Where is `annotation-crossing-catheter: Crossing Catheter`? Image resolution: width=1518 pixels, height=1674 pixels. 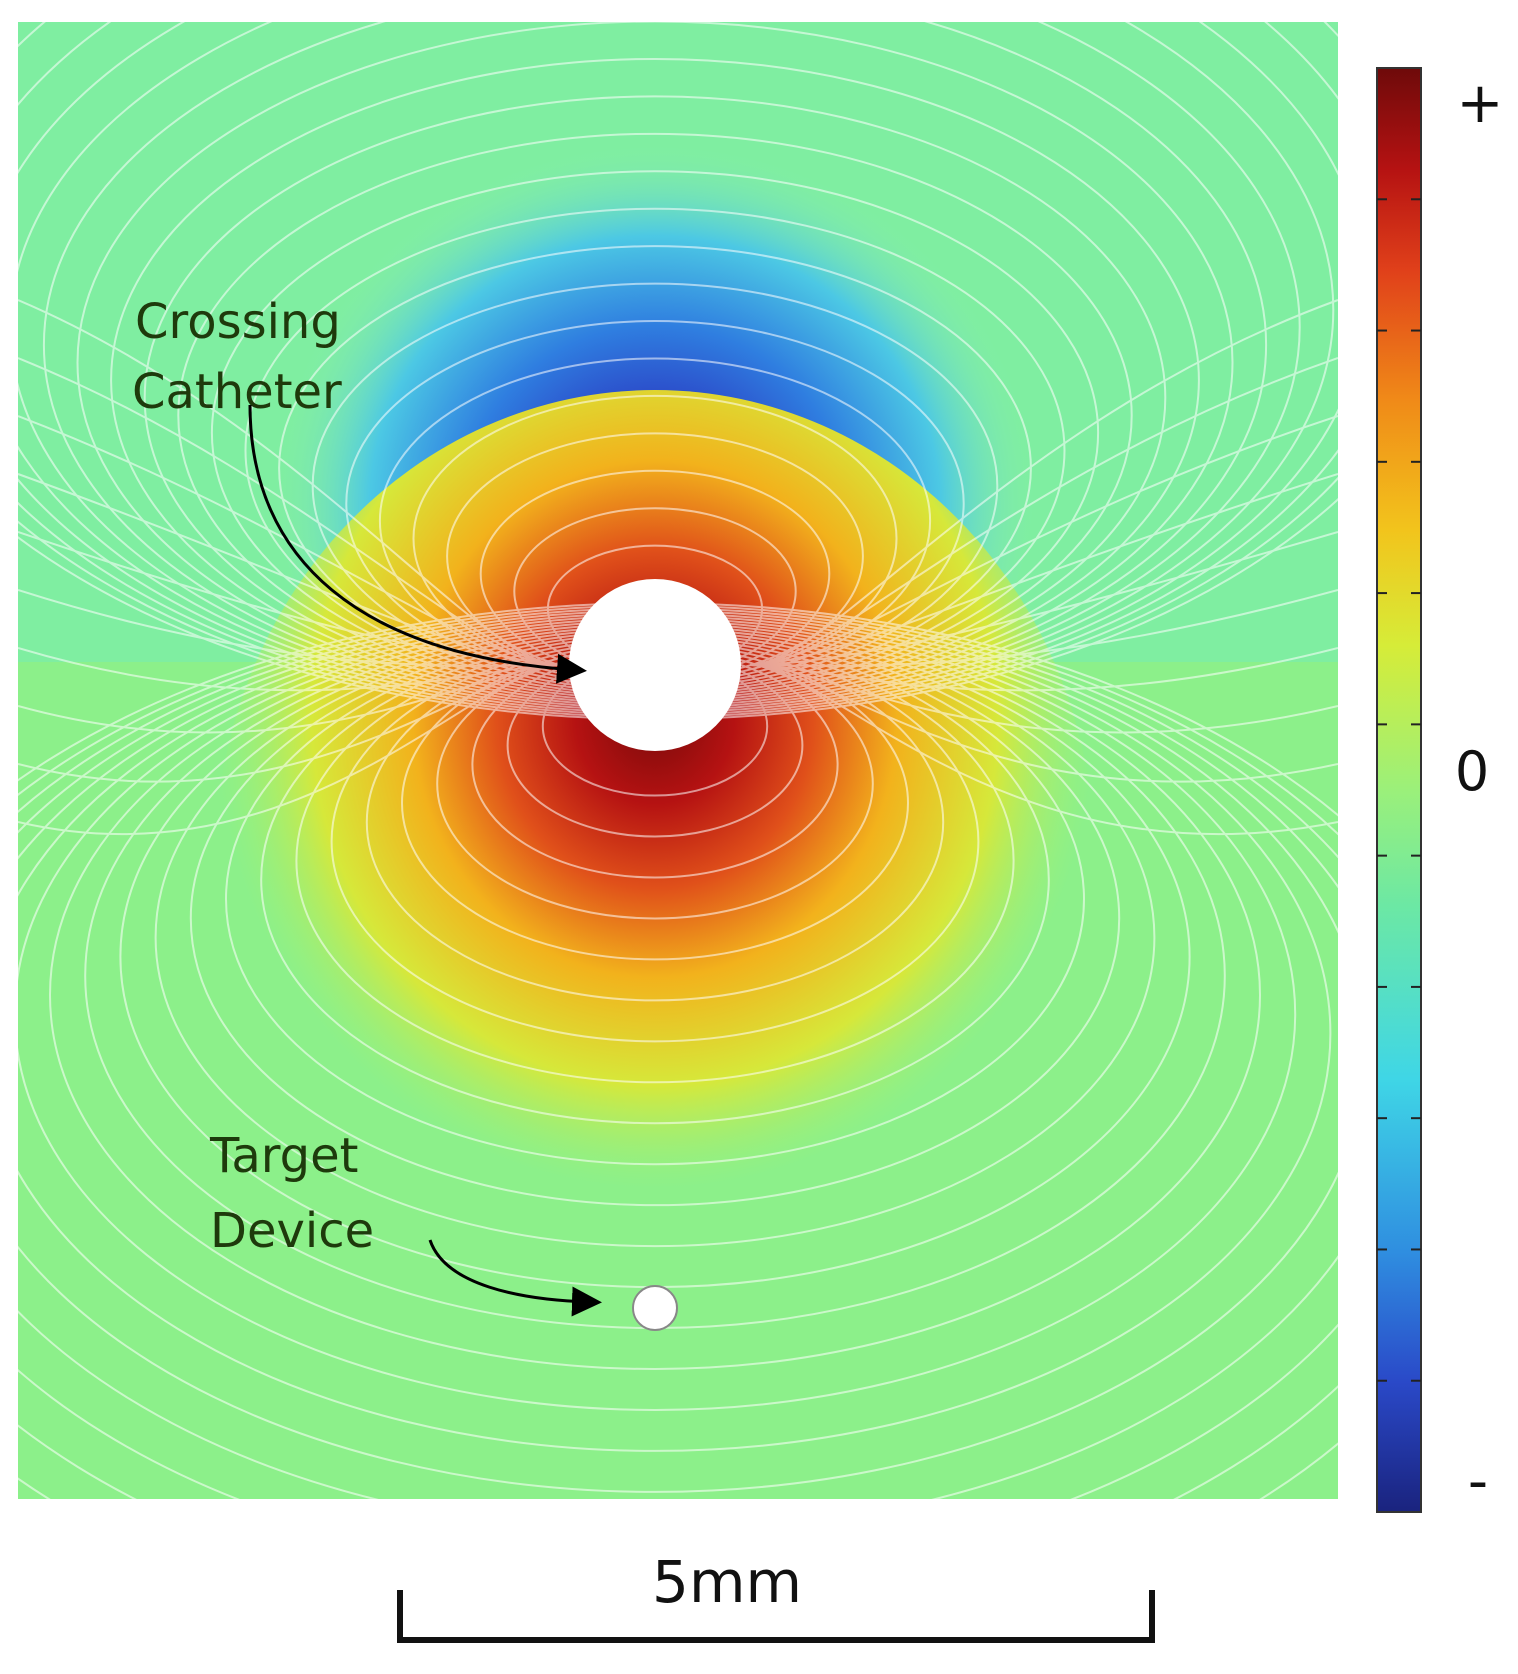 annotation-crossing-catheter: Crossing Catheter is located at coordinates (359, 489).